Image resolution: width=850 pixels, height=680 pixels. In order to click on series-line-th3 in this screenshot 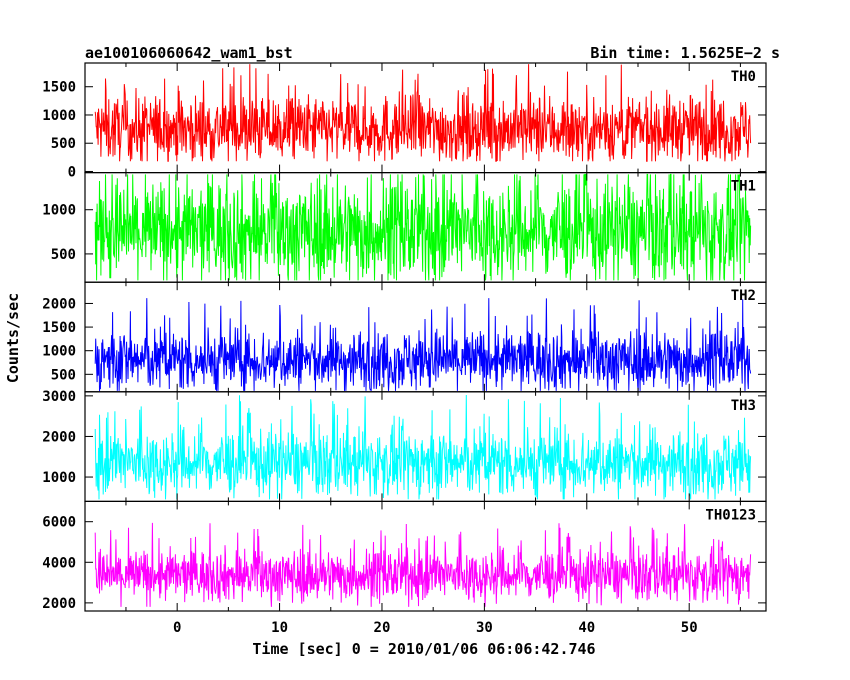, I will do `click(423, 447)`.